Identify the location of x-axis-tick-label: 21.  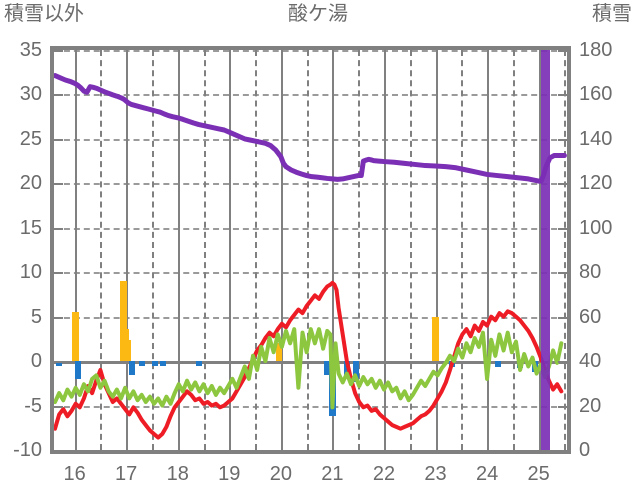
(332, 474).